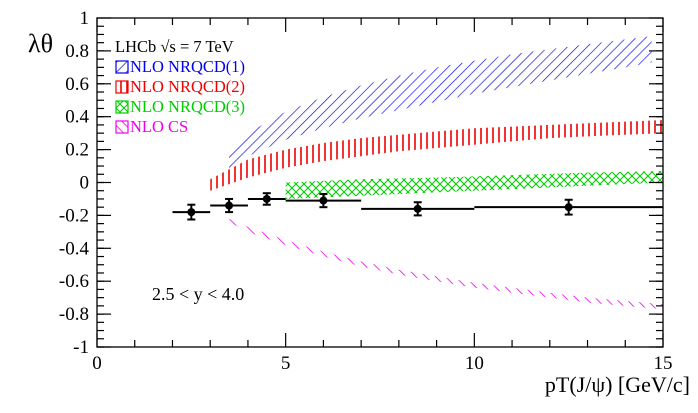 This screenshot has width=698, height=413. I want to click on rapidity-annotation: 2.5 < y < 4.0, so click(198, 294).